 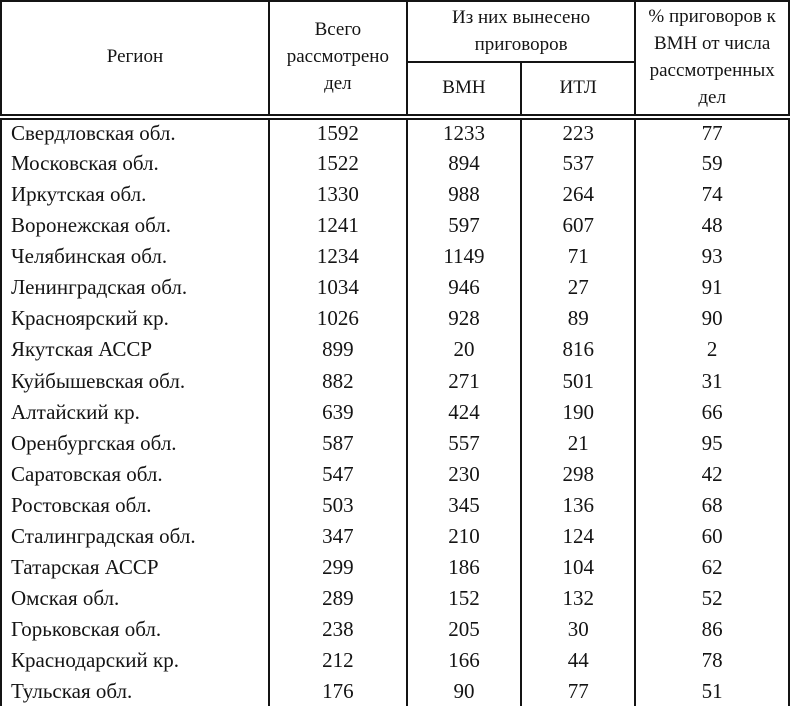 I want to click on itl-cell: 124, so click(x=578, y=537).